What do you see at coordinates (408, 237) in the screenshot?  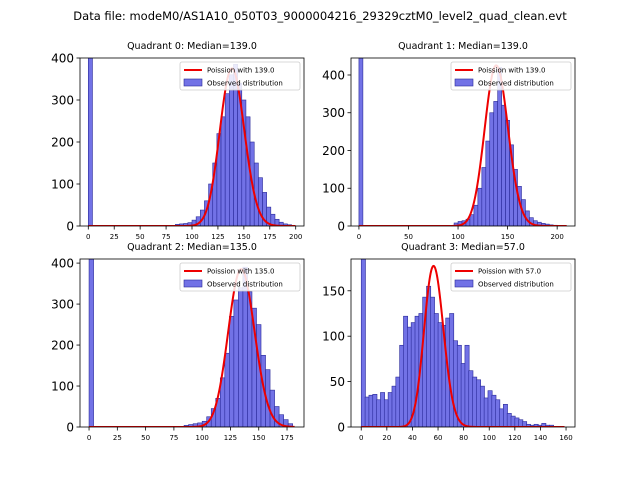 I see `quadrant-1-xtick-label: 50` at bounding box center [408, 237].